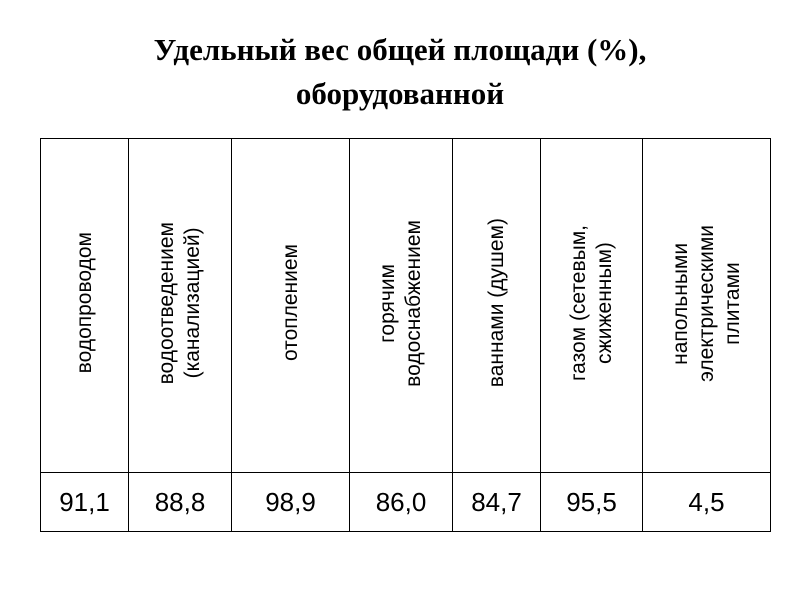 The width and height of the screenshot is (800, 600). I want to click on header-cell-electric-stoves: напольными электрическими плитами, so click(706, 305).